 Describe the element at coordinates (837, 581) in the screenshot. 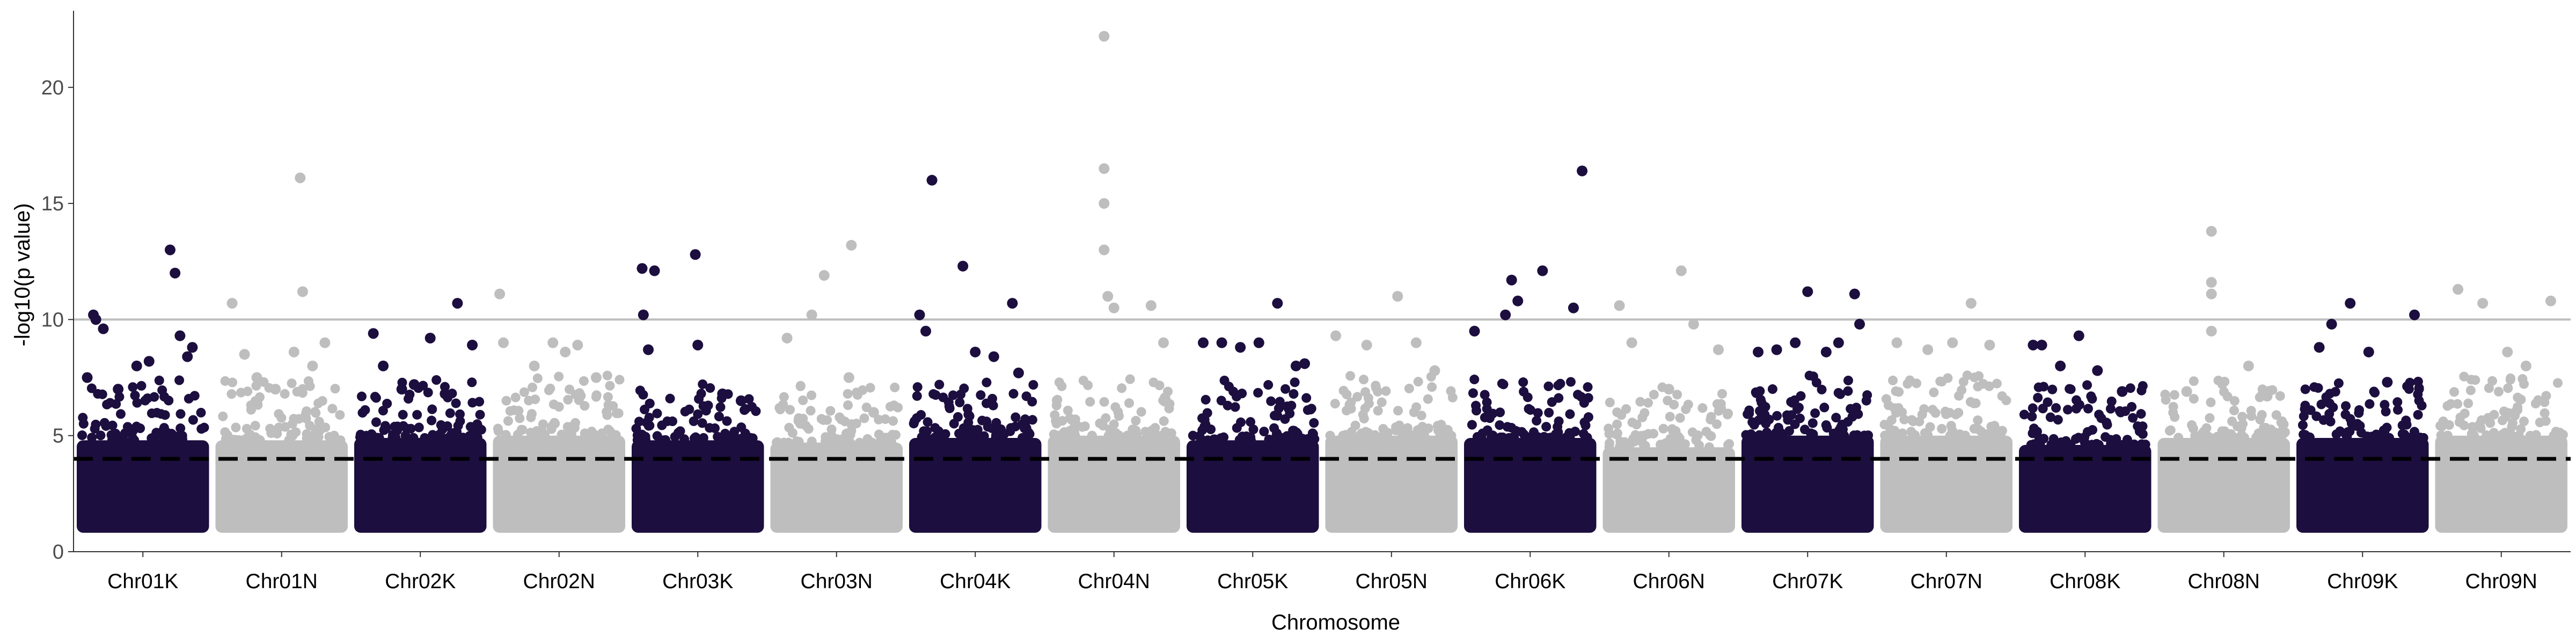

I see `x-tick-label: Chr03N` at that location.